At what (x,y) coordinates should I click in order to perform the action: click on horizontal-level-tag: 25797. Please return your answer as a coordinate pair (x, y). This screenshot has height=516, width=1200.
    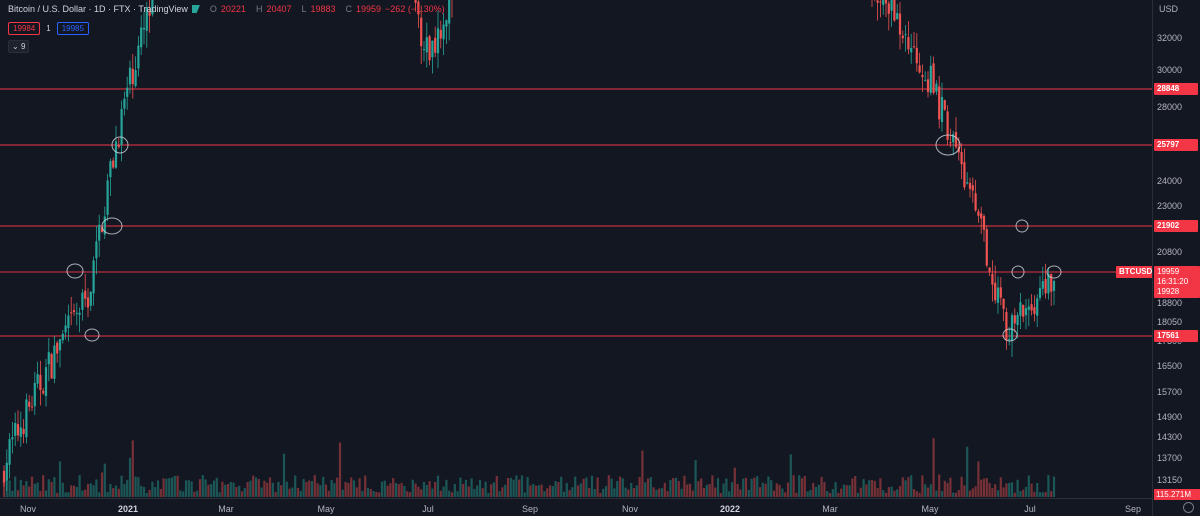
    Looking at the image, I should click on (1176, 145).